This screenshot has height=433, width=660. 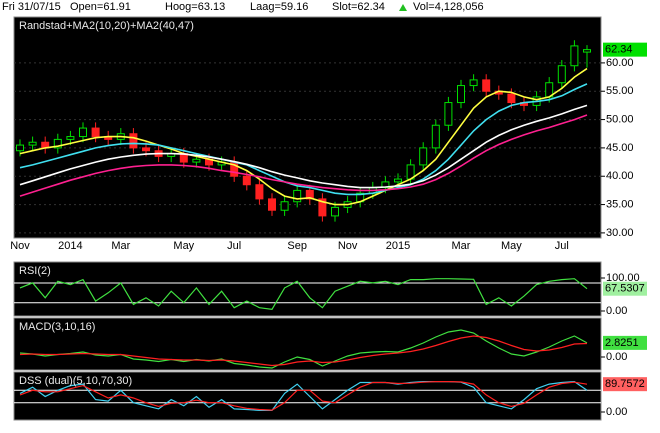 I want to click on y-tick-label: 100.00, so click(x=623, y=278).